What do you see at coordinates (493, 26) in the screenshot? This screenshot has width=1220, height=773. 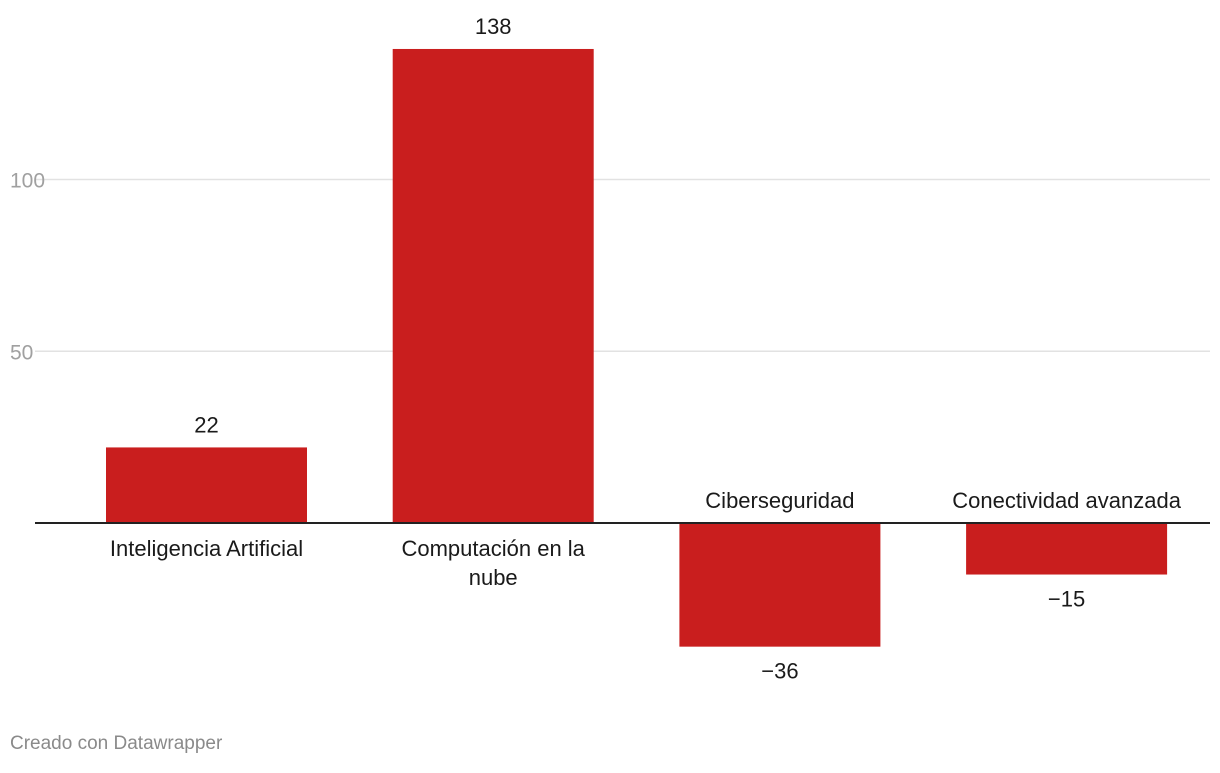 I see `bar-value-label: 138` at bounding box center [493, 26].